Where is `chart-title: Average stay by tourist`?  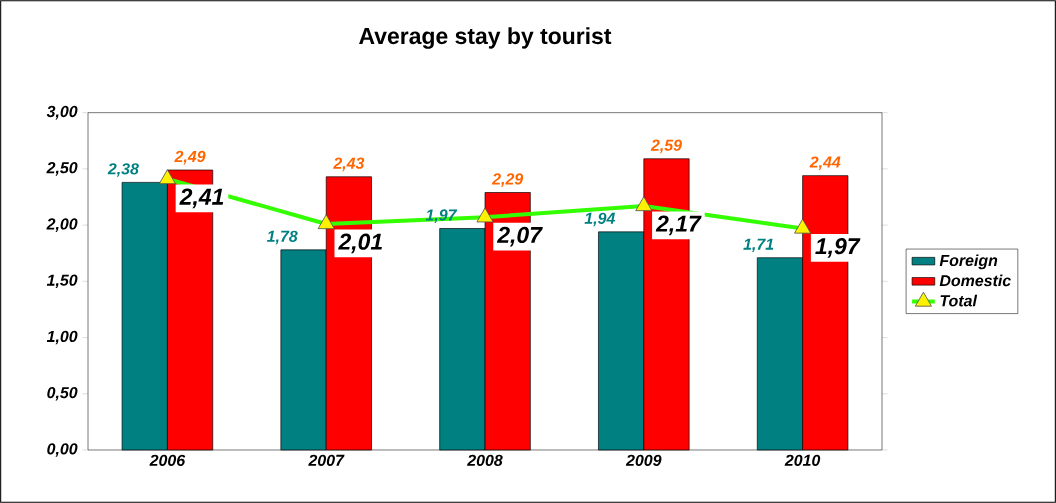 chart-title: Average stay by tourist is located at coordinates (485, 38).